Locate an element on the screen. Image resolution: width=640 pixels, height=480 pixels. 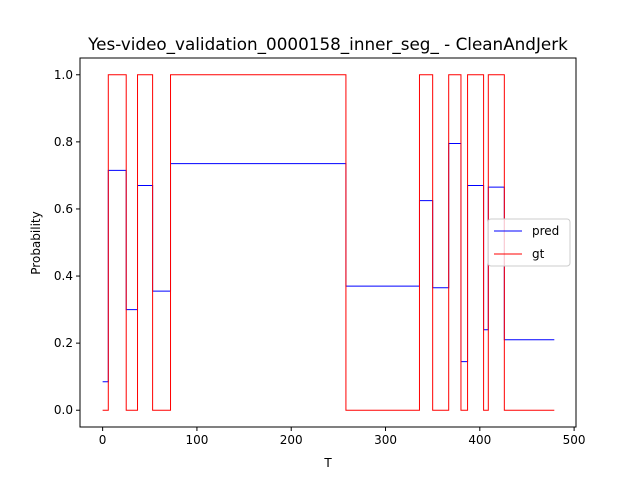
x-tick-label: 300 is located at coordinates (385, 440).